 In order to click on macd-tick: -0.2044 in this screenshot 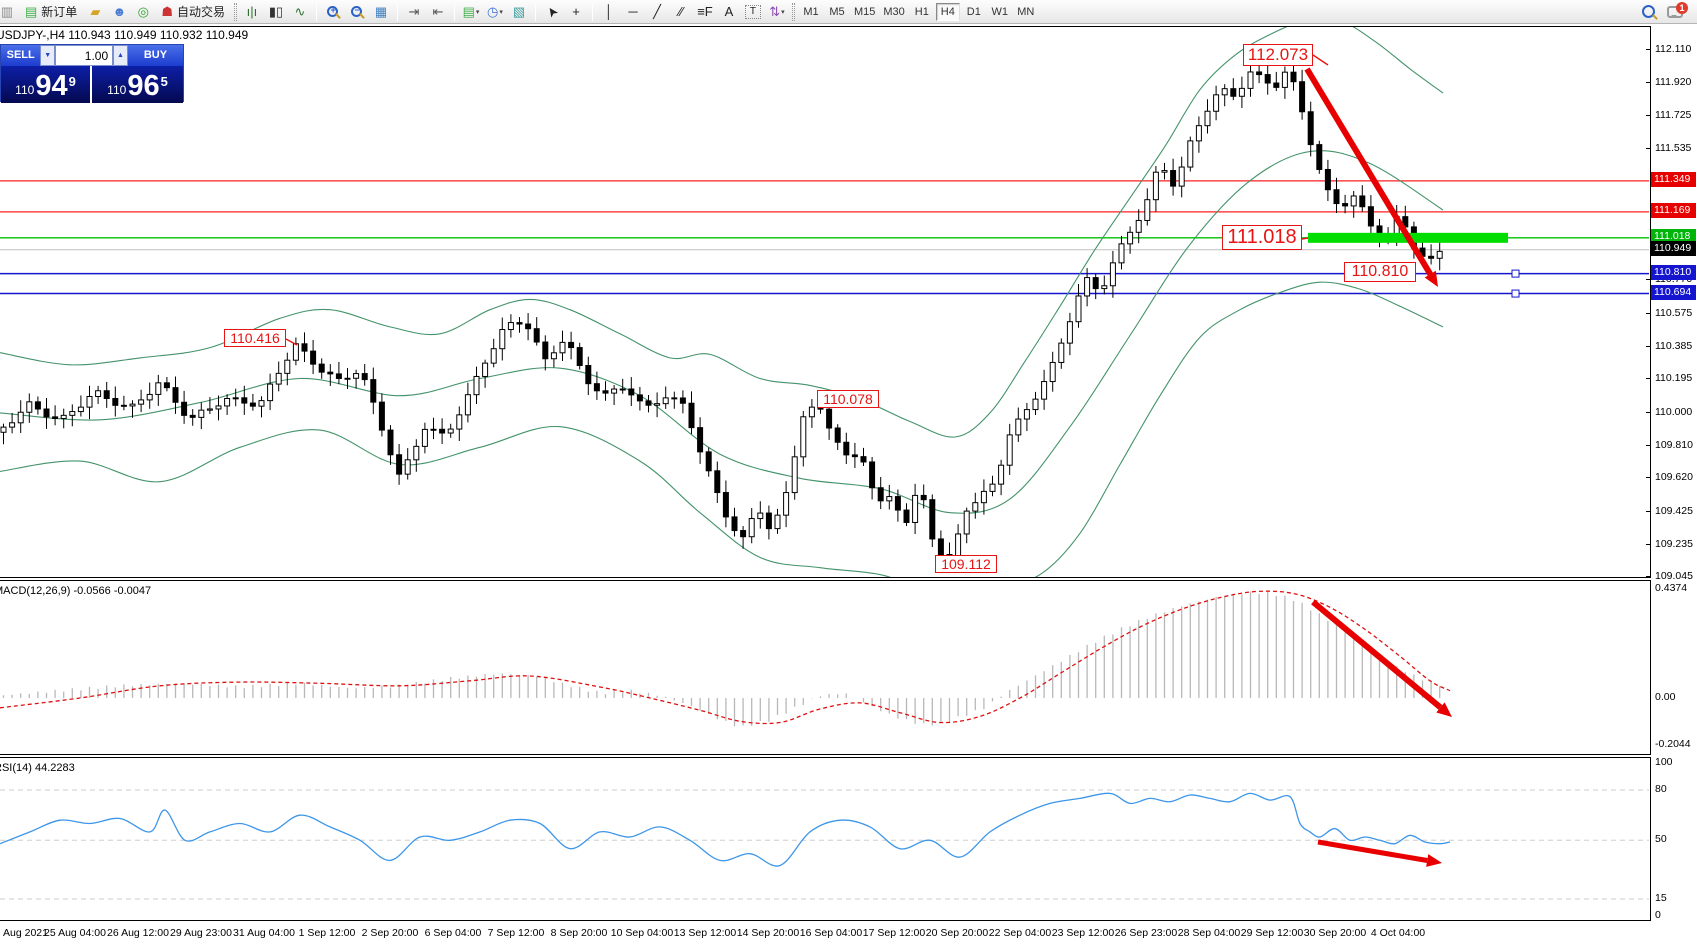, I will do `click(1673, 744)`.